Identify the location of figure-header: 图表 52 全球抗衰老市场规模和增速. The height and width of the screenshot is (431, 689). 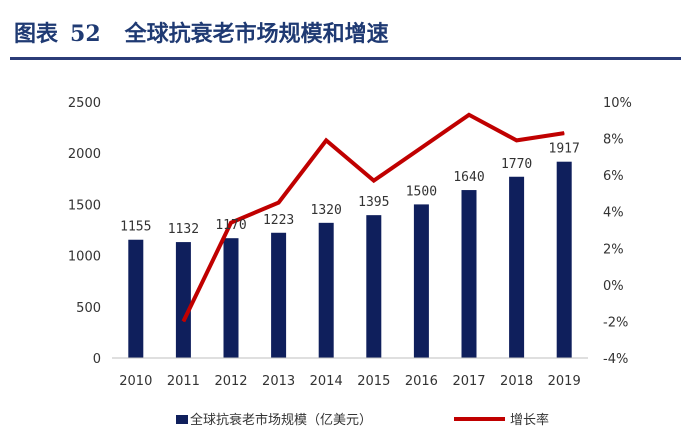
(344, 31).